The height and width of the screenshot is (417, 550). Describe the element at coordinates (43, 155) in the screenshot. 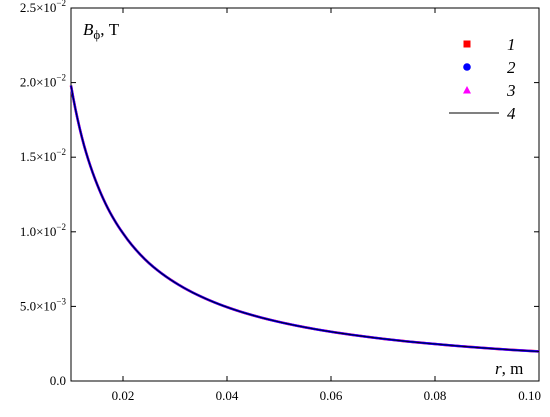

I see `y-tick-label-3: 1.5×10⁻²` at that location.